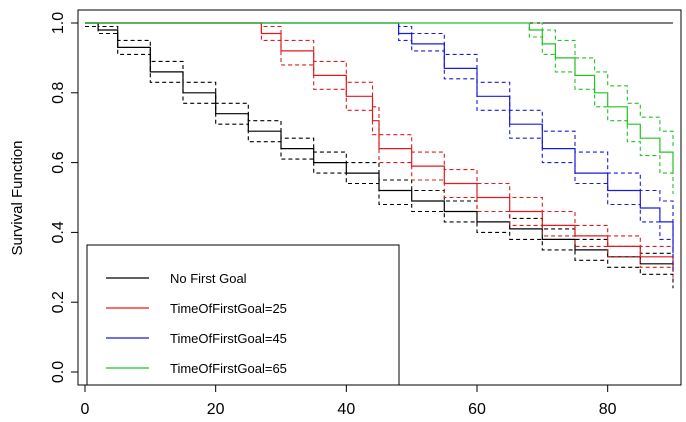 The height and width of the screenshot is (422, 686). Describe the element at coordinates (58, 232) in the screenshot. I see `y-tick-label: 0.4` at that location.